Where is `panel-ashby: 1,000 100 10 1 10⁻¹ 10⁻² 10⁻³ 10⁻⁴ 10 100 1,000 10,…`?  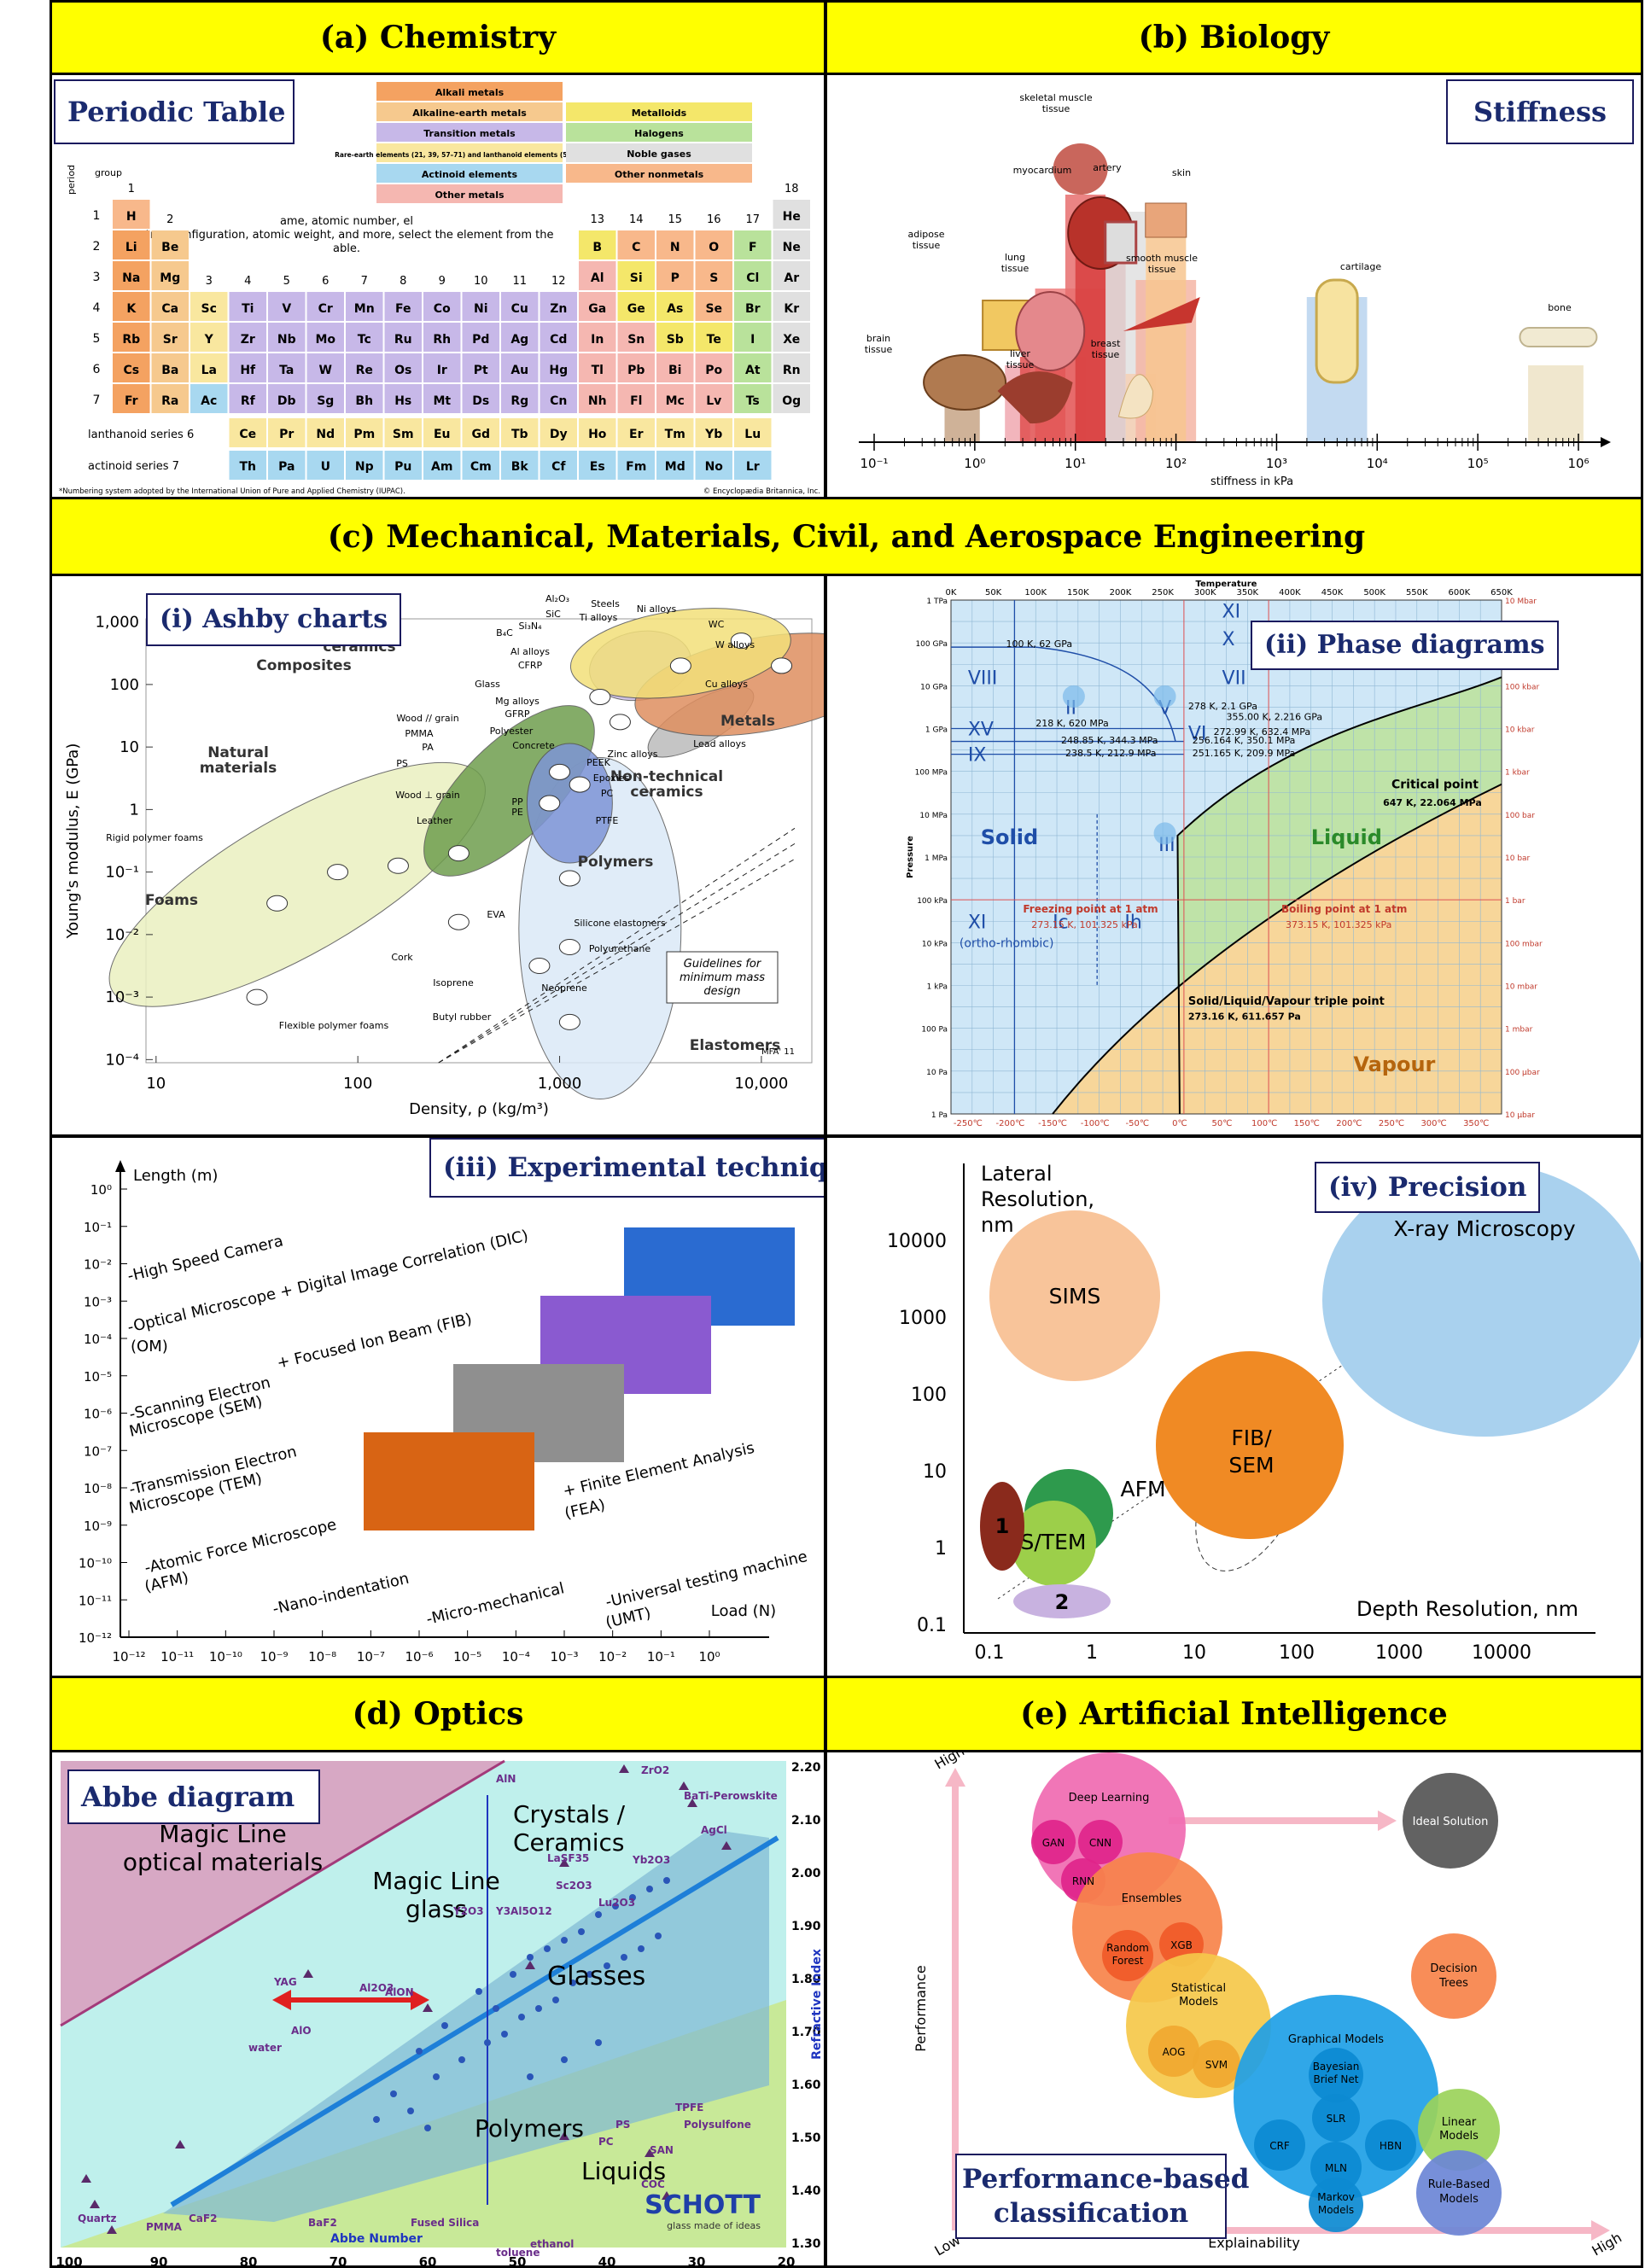
panel-ashby: 1,000 100 10 1 10⁻¹ 10⁻² 10⁻³ 10⁻⁴ 10 100 1,000 10,… is located at coordinates (438, 855).